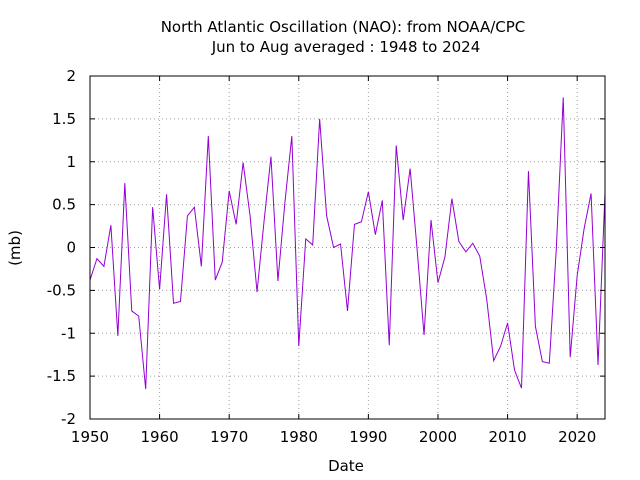  What do you see at coordinates (68, 333) in the screenshot?
I see `y-tick-label: -1` at bounding box center [68, 333].